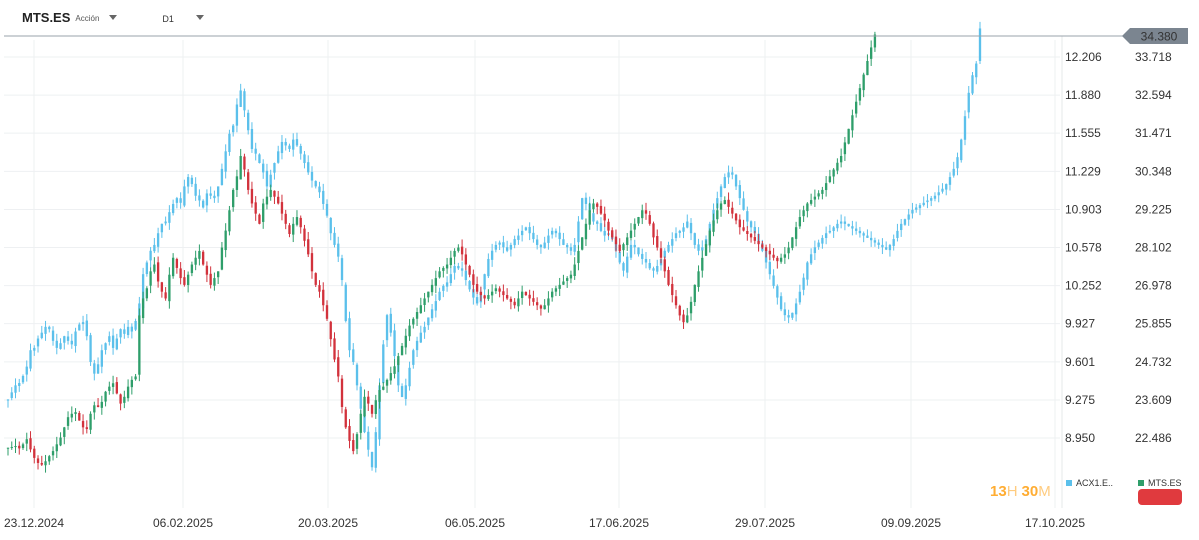  Describe the element at coordinates (1022, 491) in the screenshot. I see `candle-countdown: 13 H 30 M` at that location.